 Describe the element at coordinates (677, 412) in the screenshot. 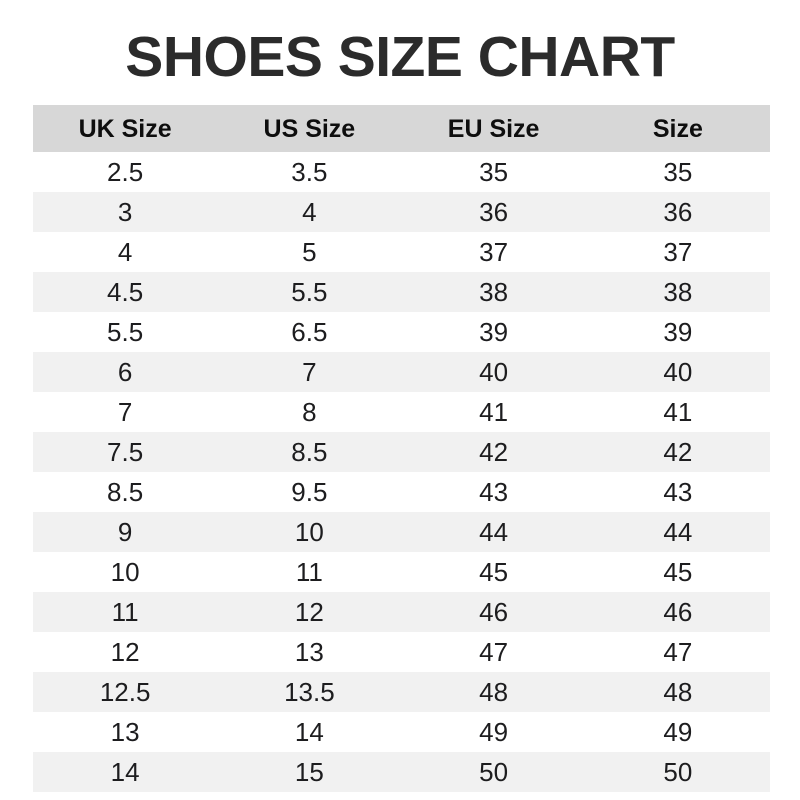

I see `cell-size: 41` at that location.